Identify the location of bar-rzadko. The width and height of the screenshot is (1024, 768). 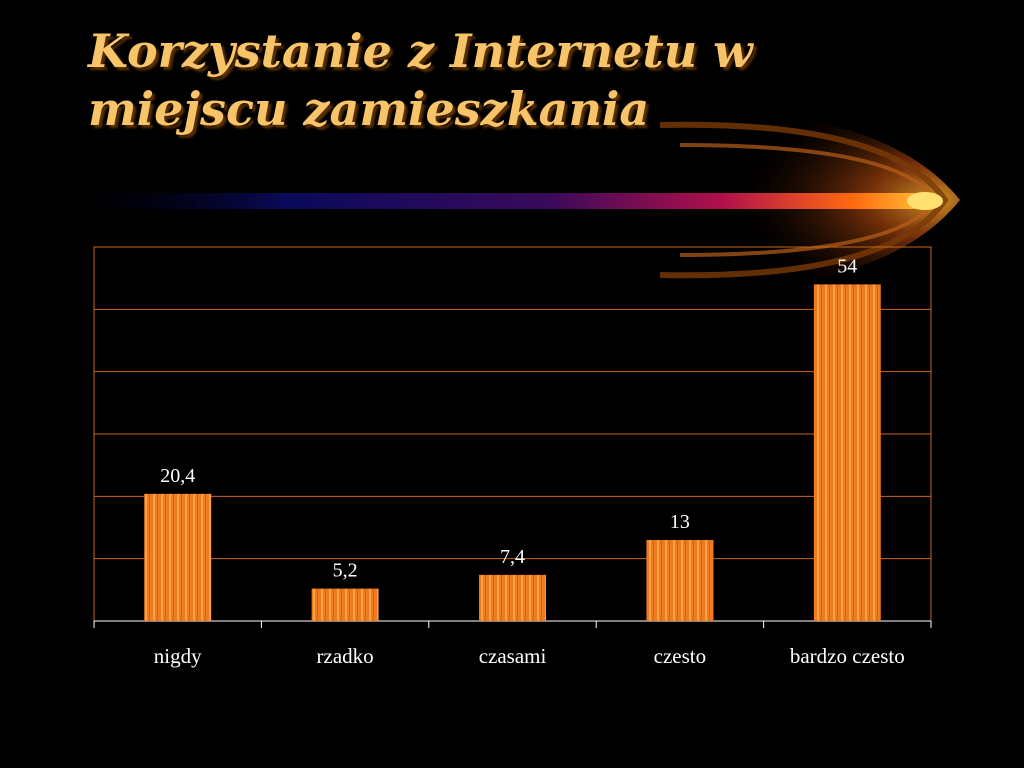
(345, 604).